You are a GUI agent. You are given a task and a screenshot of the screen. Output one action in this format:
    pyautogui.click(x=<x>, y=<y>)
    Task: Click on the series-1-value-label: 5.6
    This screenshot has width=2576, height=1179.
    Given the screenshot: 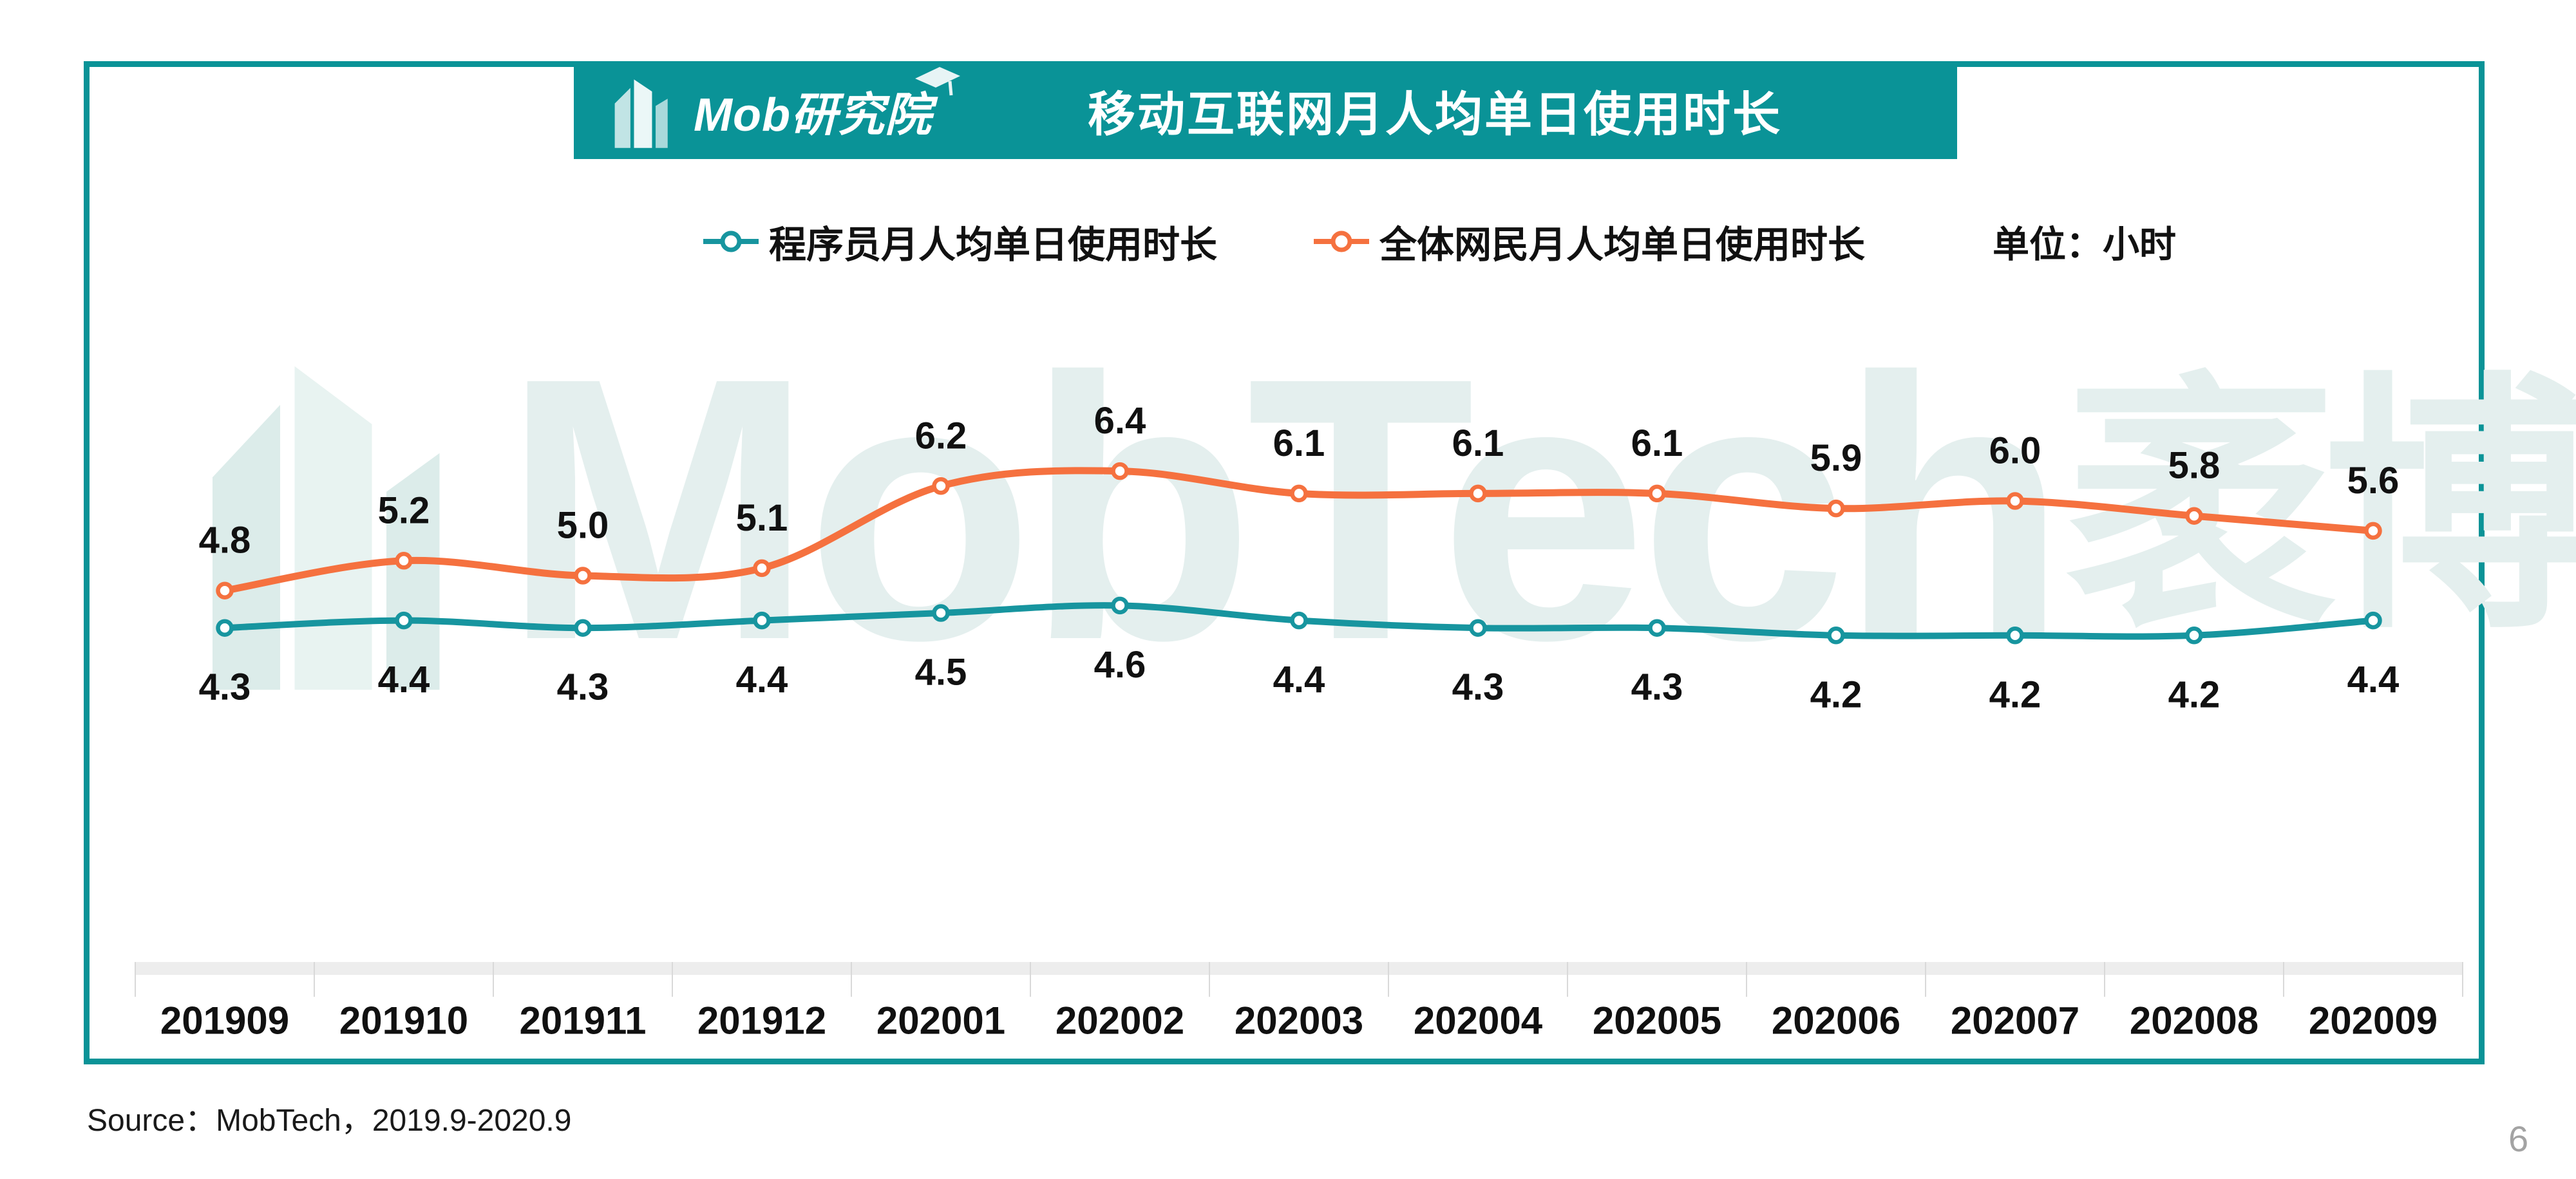 What is the action you would take?
    pyautogui.click(x=2373, y=481)
    